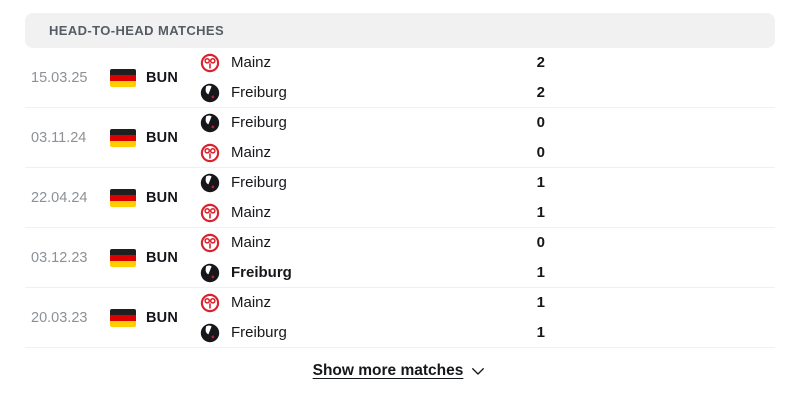 This screenshot has height=400, width=800. What do you see at coordinates (367, 318) in the screenshot?
I see `teams-block: Mainz 1 Freiburg 1` at bounding box center [367, 318].